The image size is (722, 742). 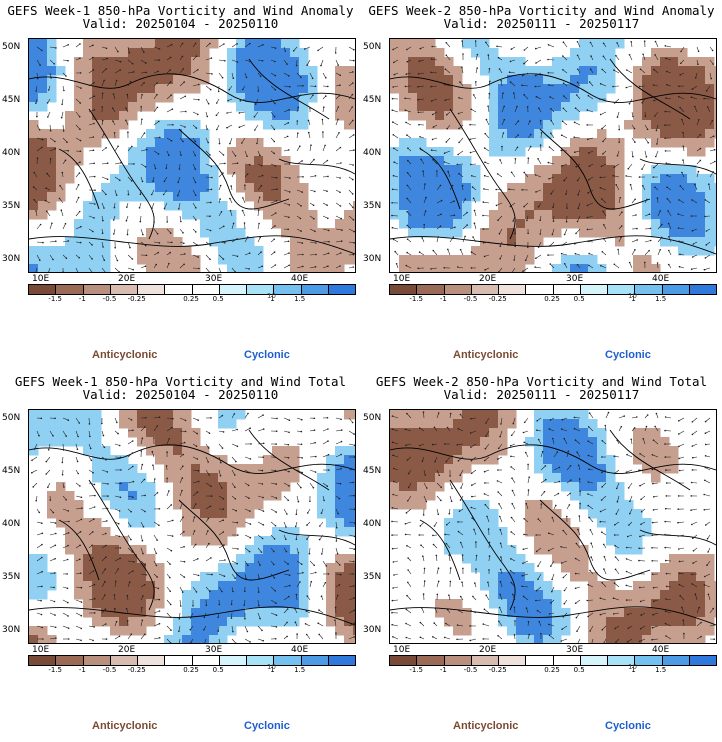 I want to click on vorticity-shading, so click(x=192, y=526).